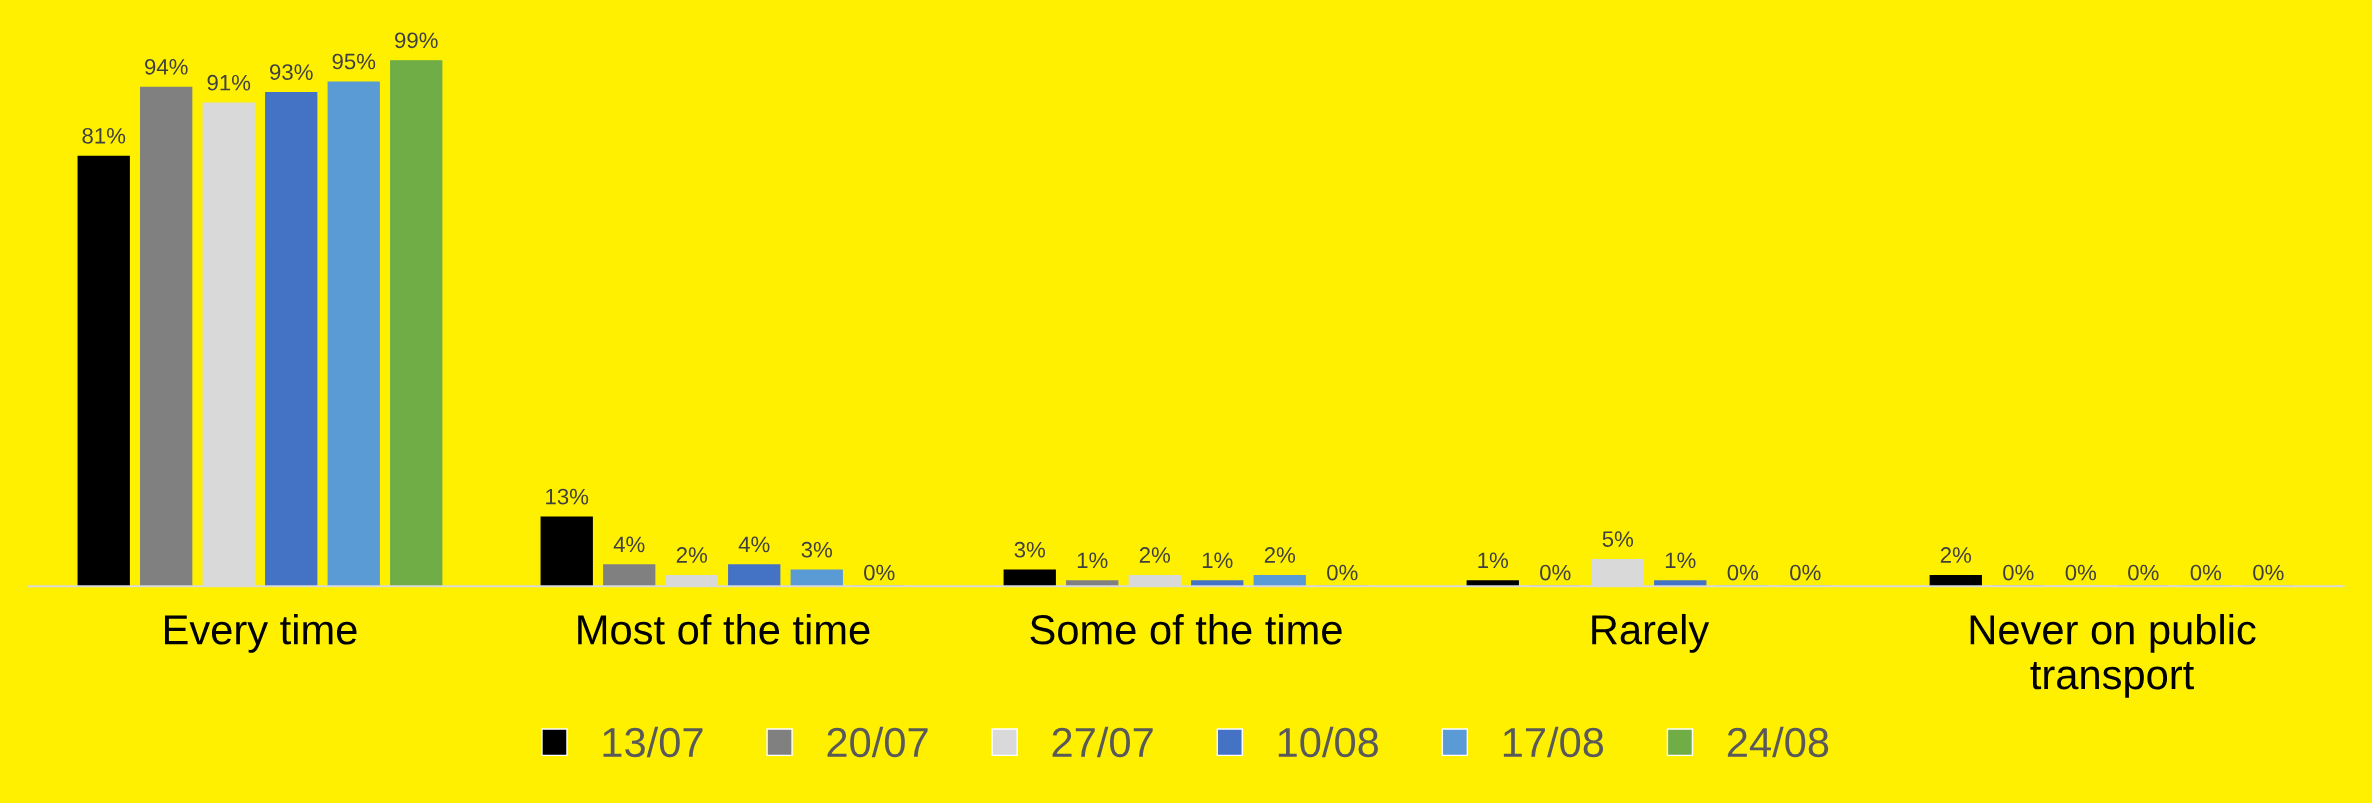  I want to click on x-tick-label: Some of the time, so click(1186, 629).